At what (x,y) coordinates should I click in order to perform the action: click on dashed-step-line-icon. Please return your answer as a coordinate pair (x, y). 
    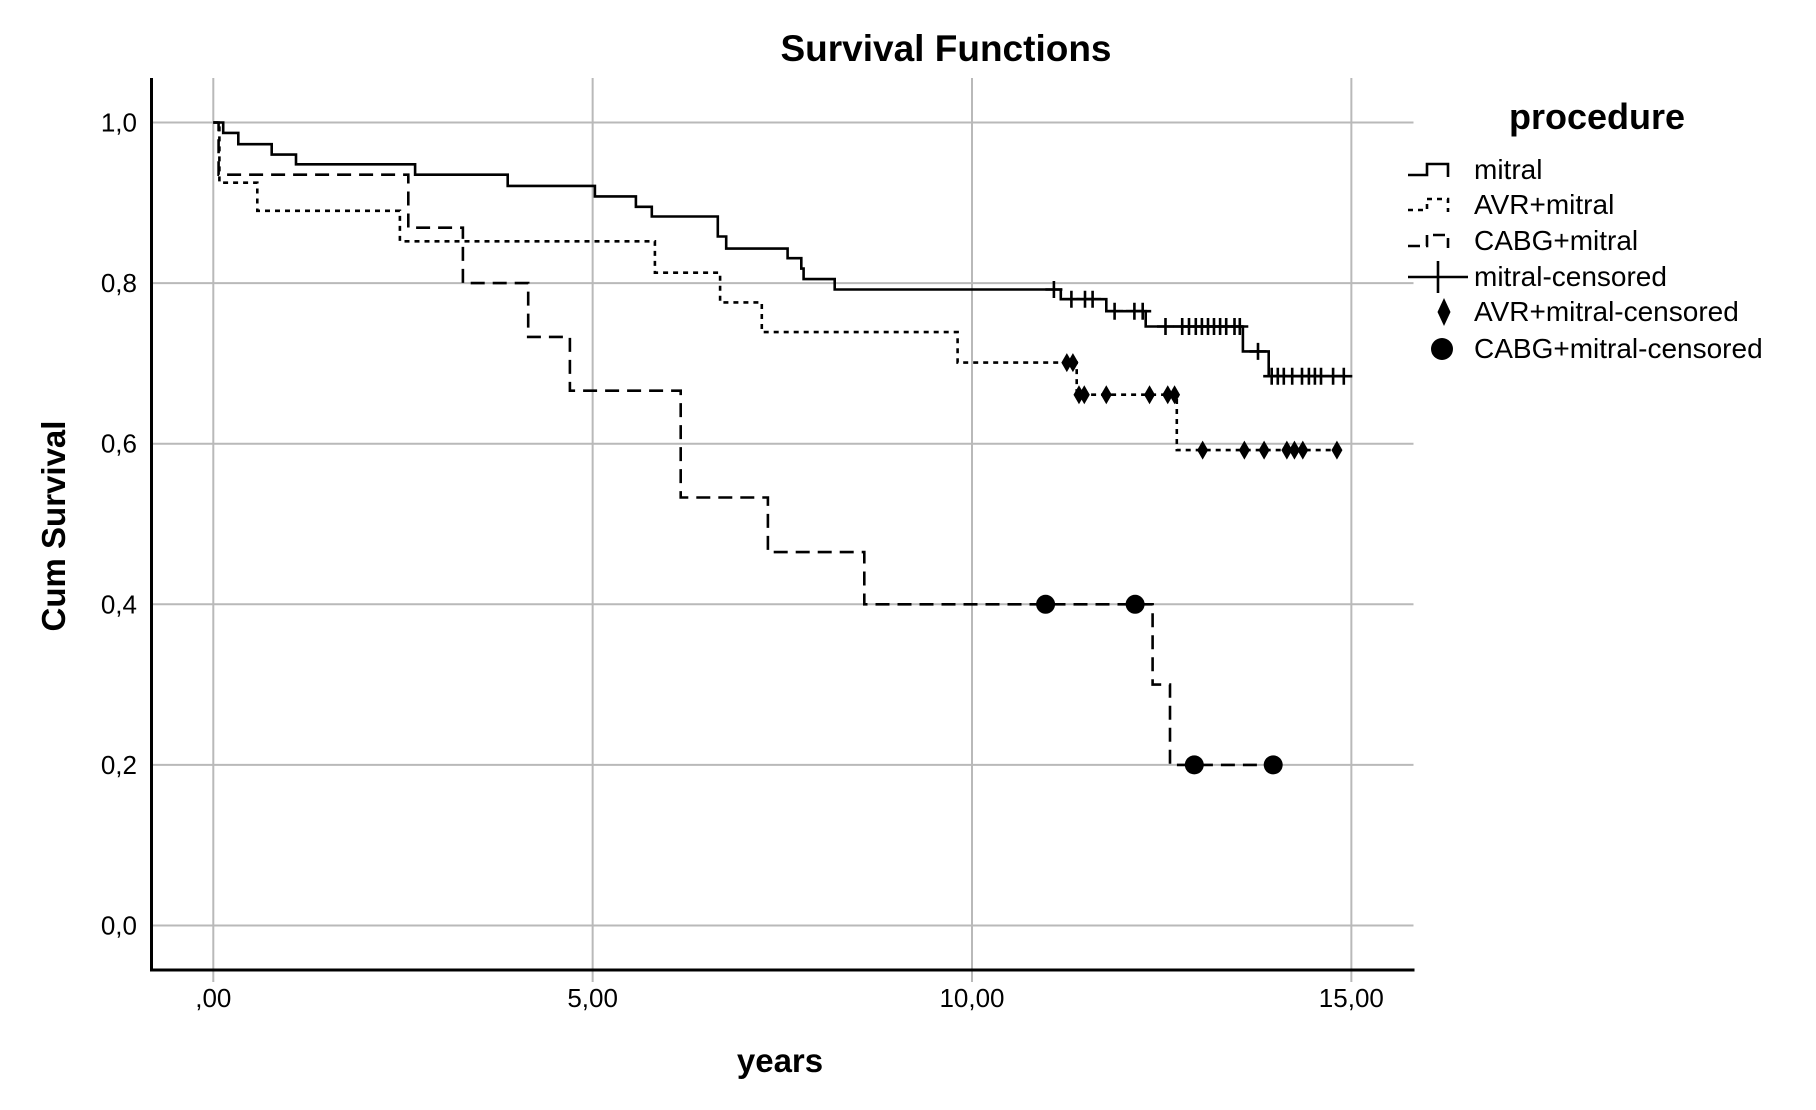
    Looking at the image, I should click on (1429, 240).